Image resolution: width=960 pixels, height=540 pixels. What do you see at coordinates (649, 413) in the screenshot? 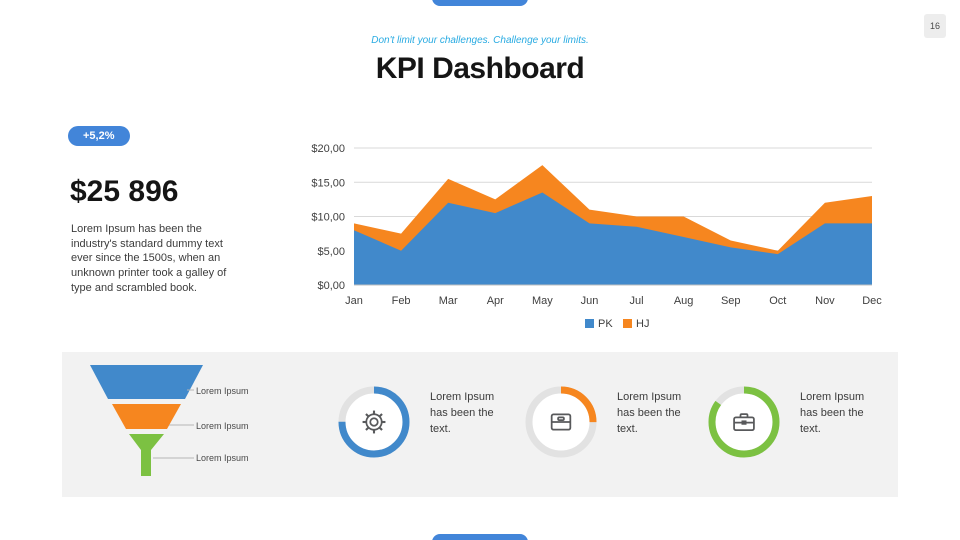
I see `kpi-card-text-2: Lorem Ipsum has been the text.` at bounding box center [649, 413].